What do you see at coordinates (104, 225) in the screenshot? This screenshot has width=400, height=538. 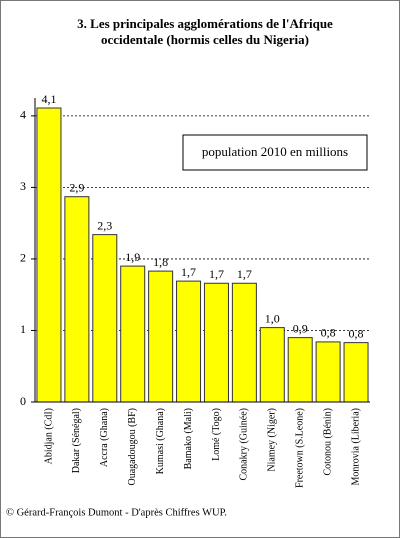 I see `value-label: 2,3` at bounding box center [104, 225].